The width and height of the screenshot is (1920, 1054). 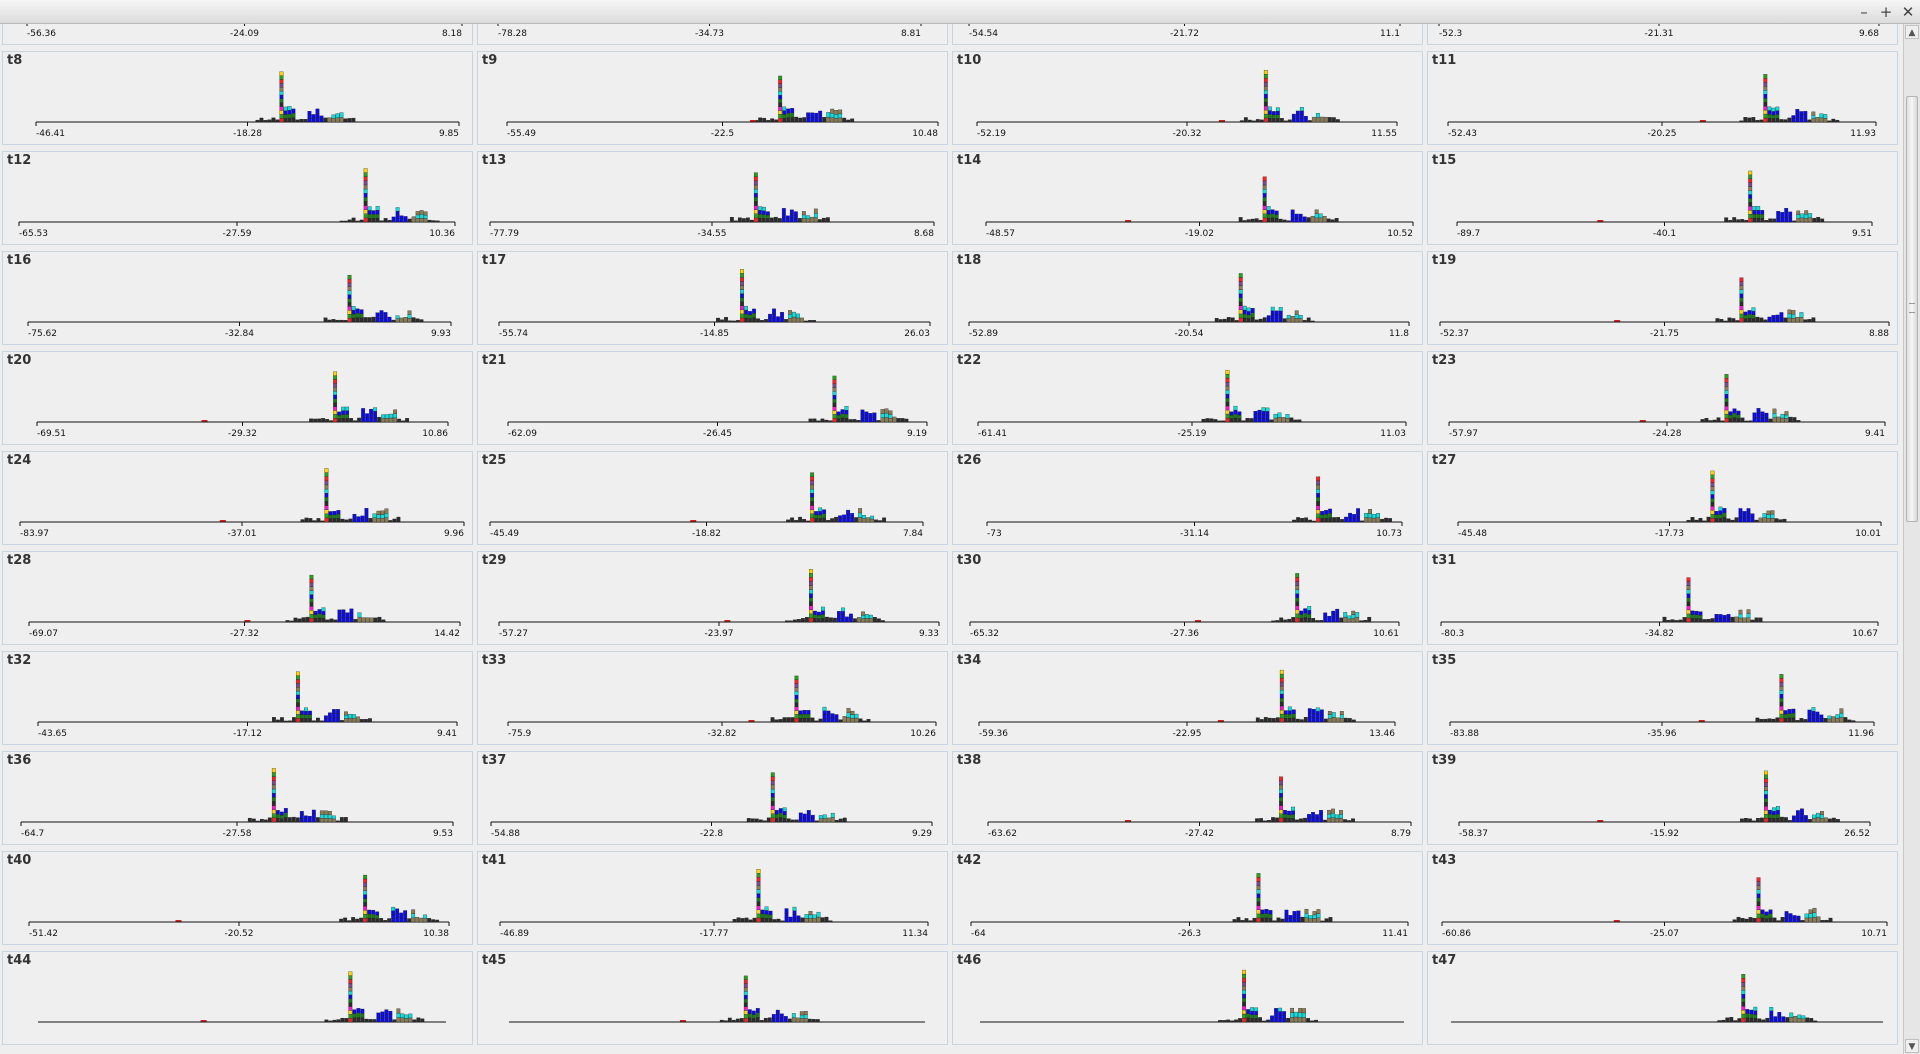 I want to click on scroll-up-button: ▲, so click(x=1912, y=32).